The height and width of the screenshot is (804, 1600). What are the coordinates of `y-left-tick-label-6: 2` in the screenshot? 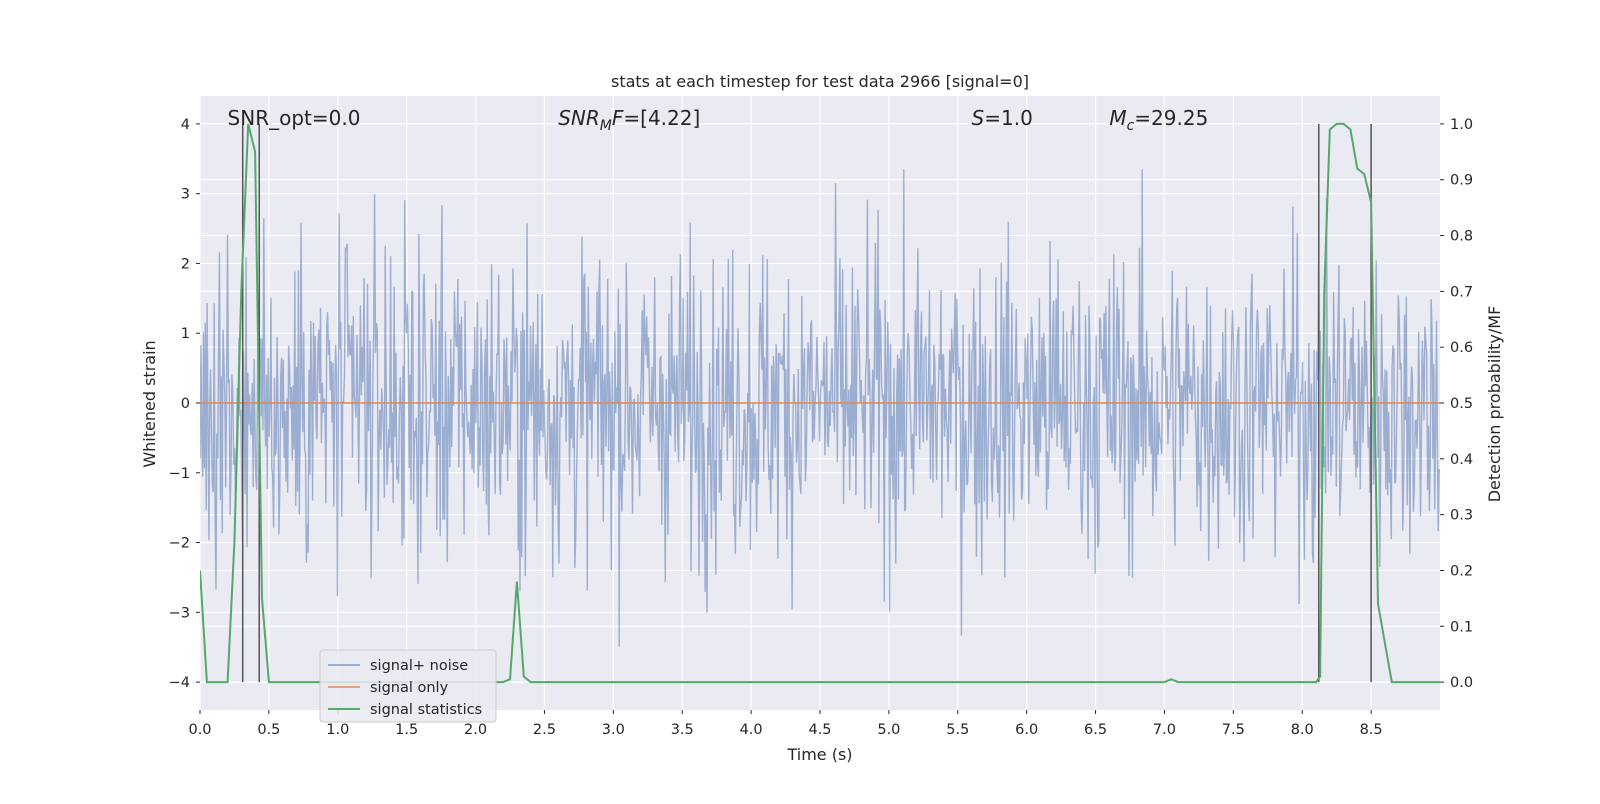 It's located at (185, 264).